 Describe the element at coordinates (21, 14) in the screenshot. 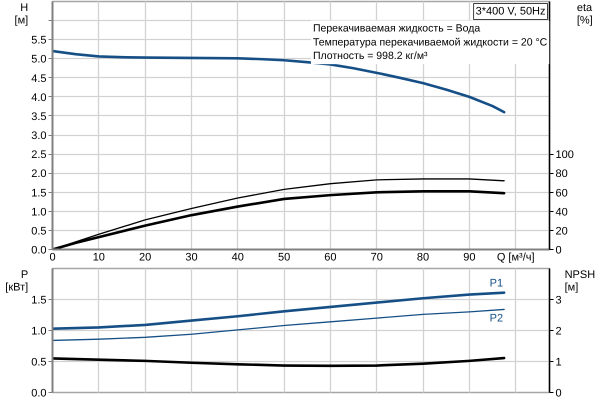

I see `y-axis-title: H [м]` at that location.